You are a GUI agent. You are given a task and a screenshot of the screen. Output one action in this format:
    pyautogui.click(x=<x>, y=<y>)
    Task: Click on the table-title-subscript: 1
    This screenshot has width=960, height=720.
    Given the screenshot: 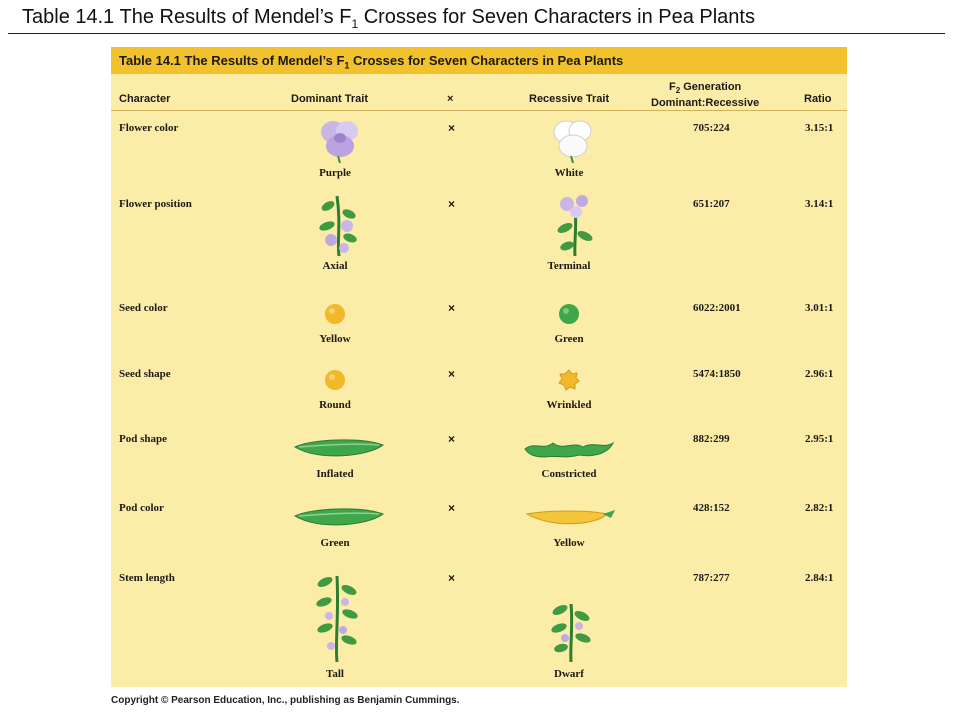 What is the action you would take?
    pyautogui.click(x=347, y=65)
    